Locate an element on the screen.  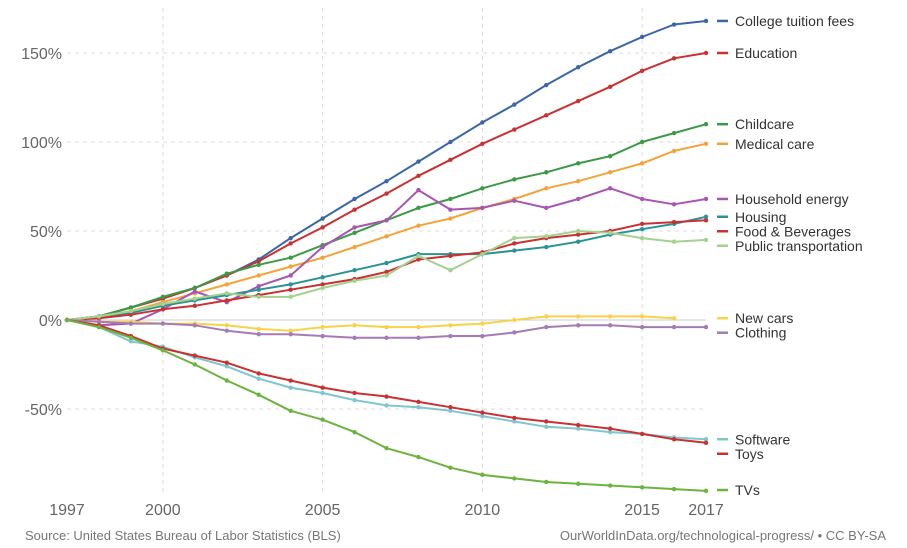
series-public-transportation is located at coordinates (386, 275).